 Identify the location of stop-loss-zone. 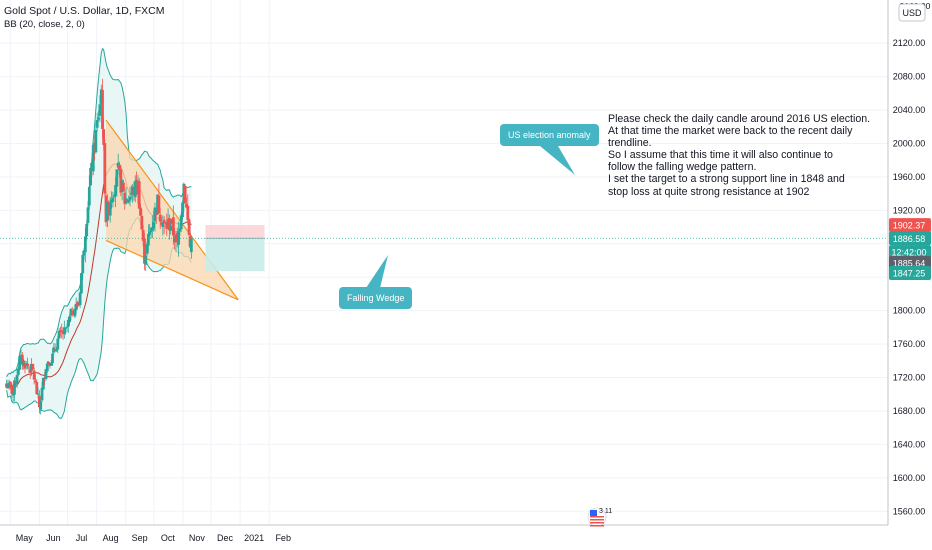
(235, 232).